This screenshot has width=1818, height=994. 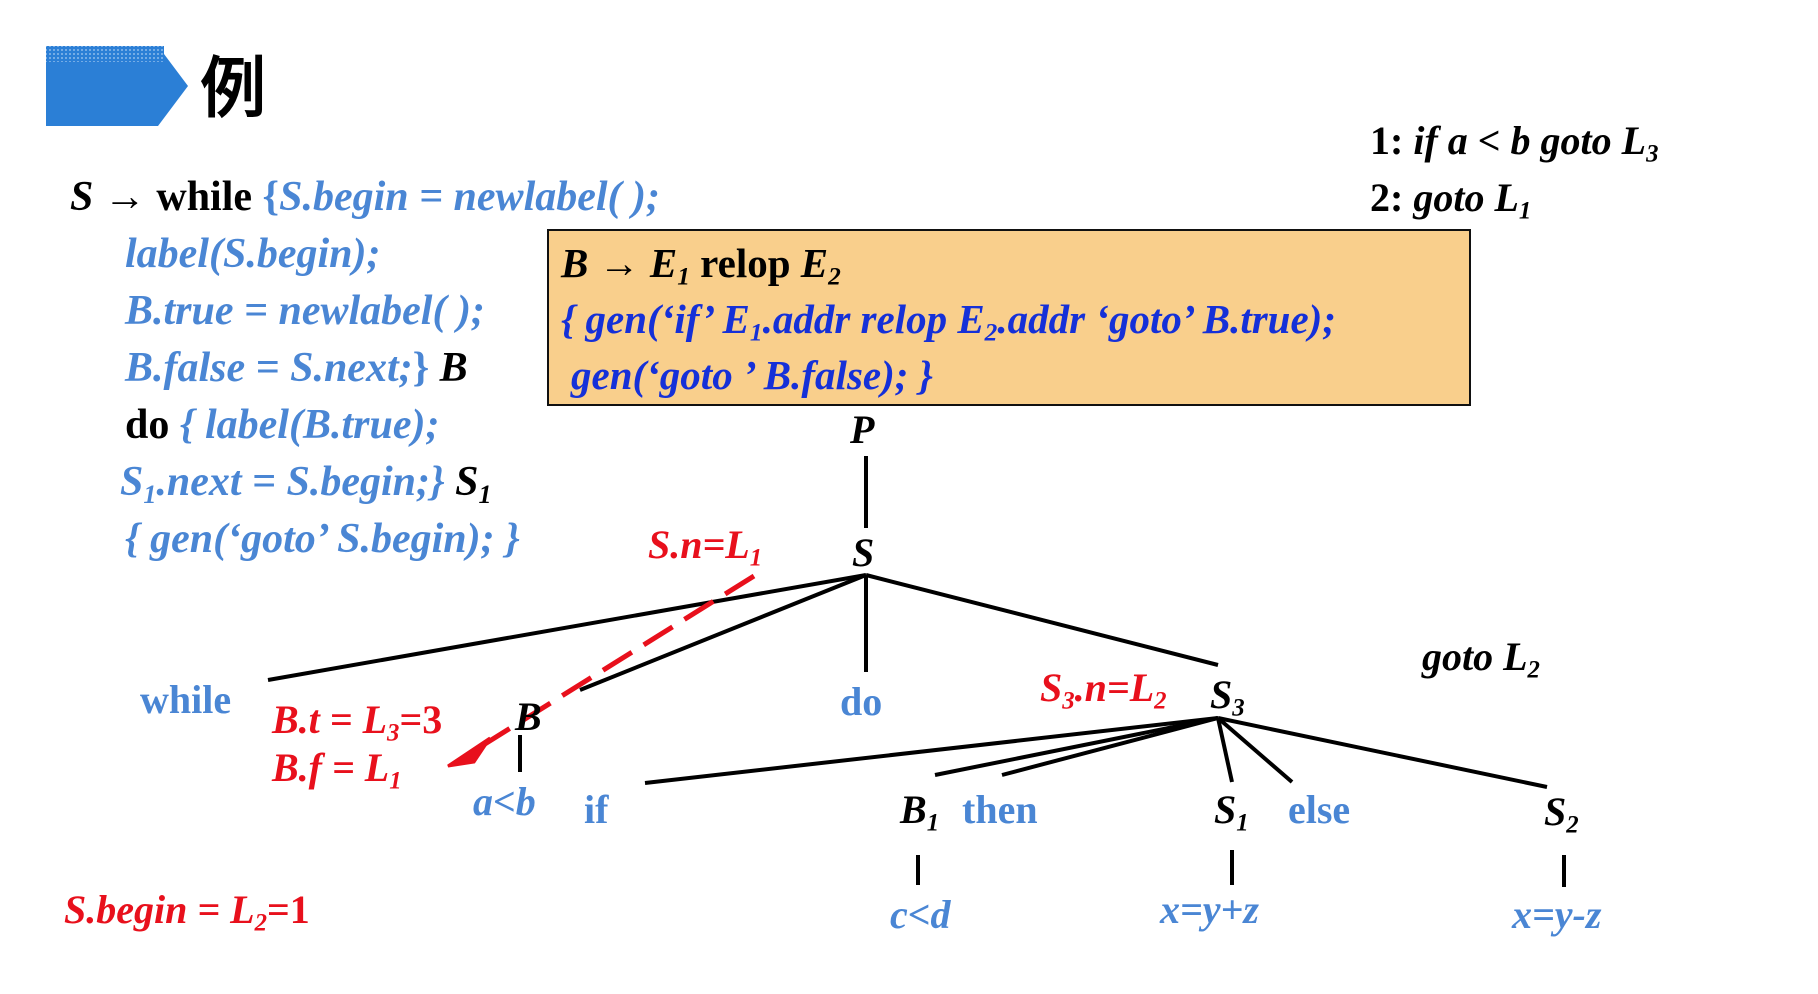 I want to click on edge-s-s3, so click(x=1042, y=620).